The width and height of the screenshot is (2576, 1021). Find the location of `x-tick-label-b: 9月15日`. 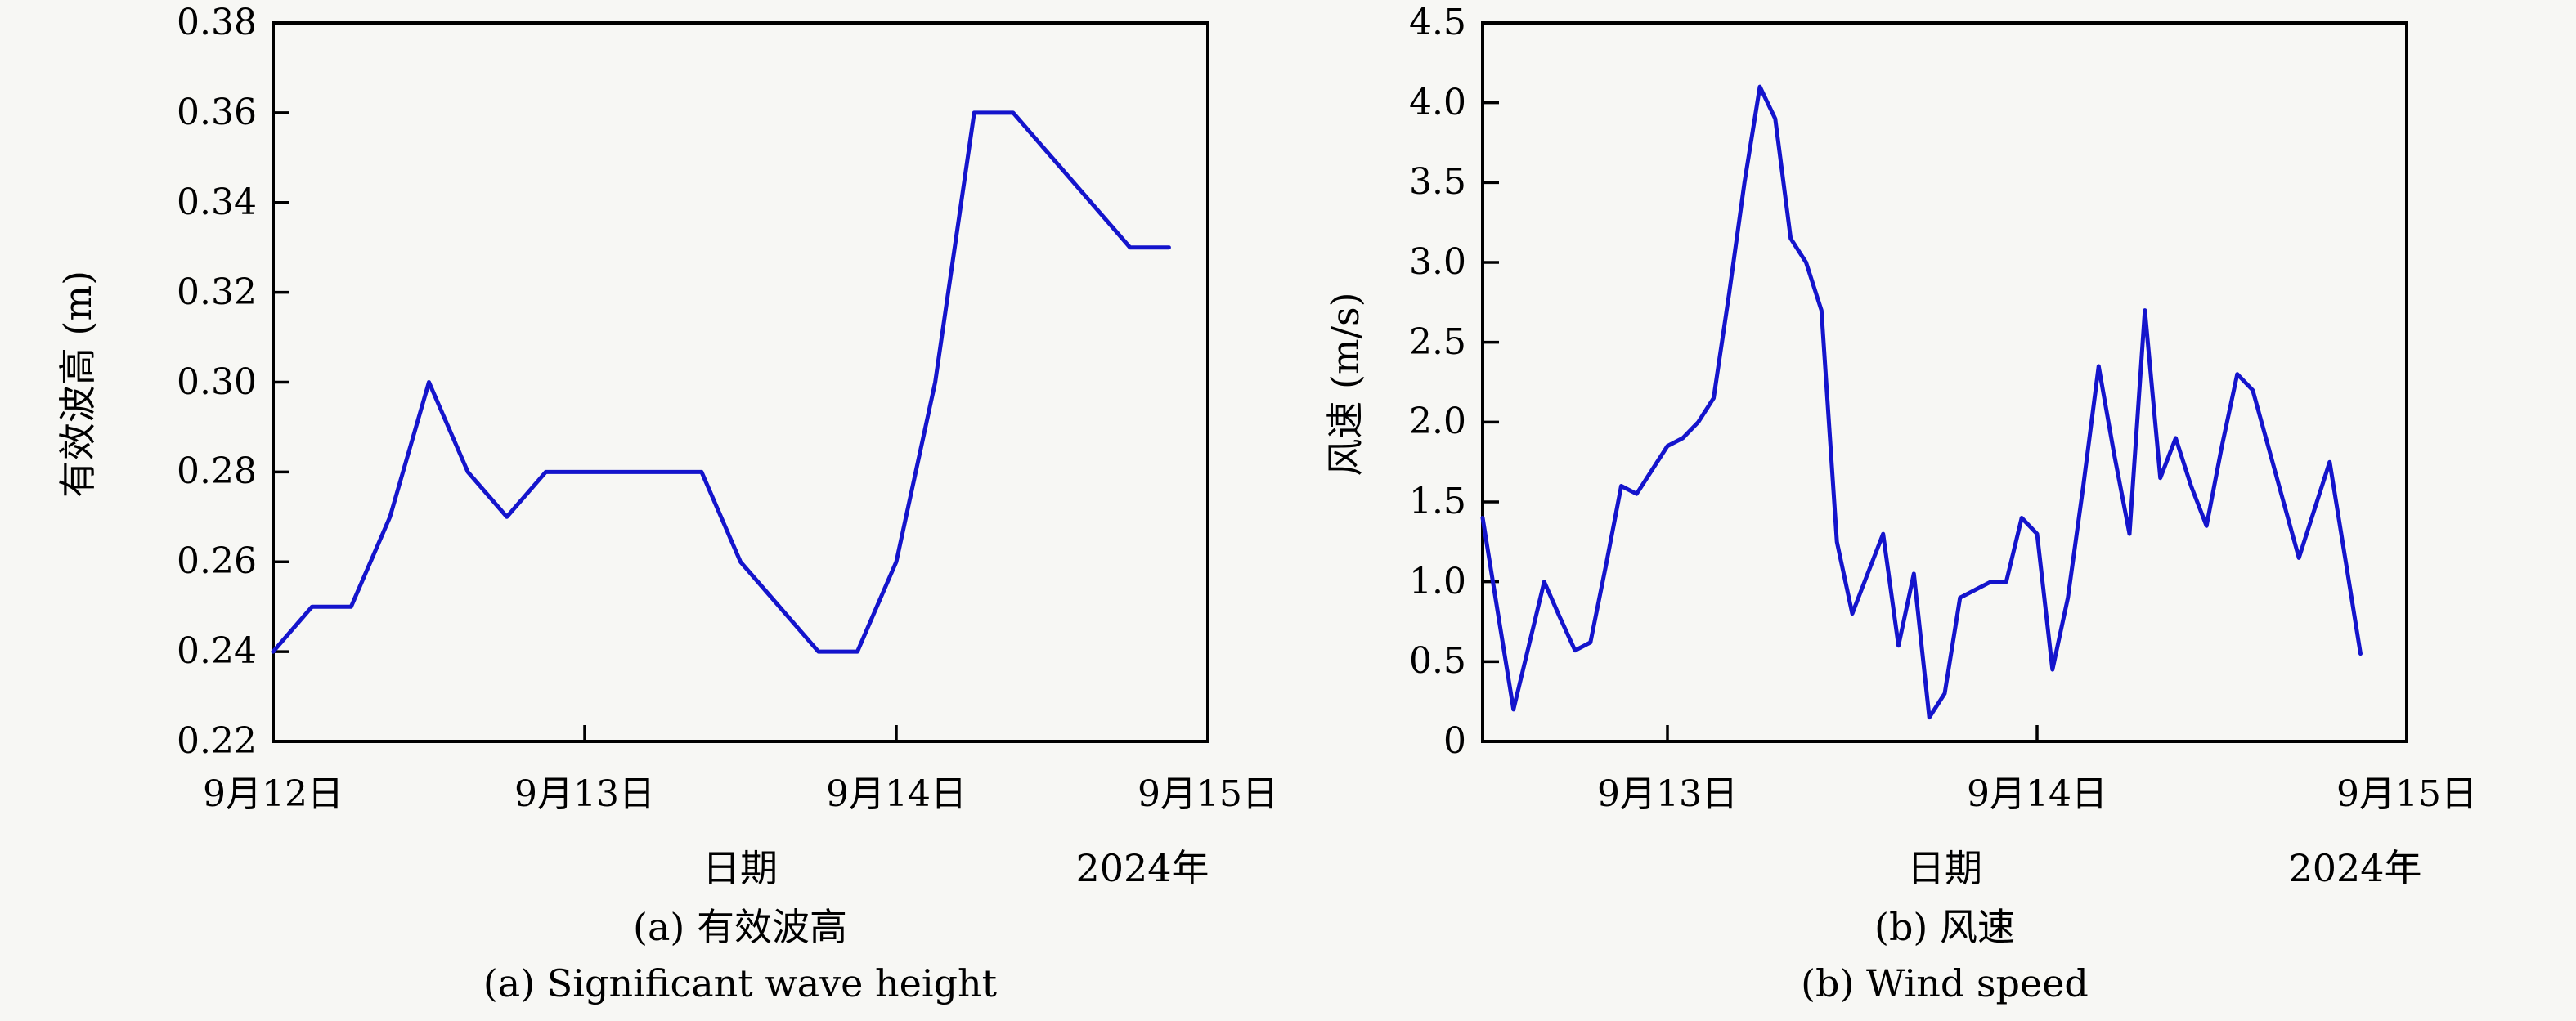

x-tick-label-b: 9月15日 is located at coordinates (2406, 794).